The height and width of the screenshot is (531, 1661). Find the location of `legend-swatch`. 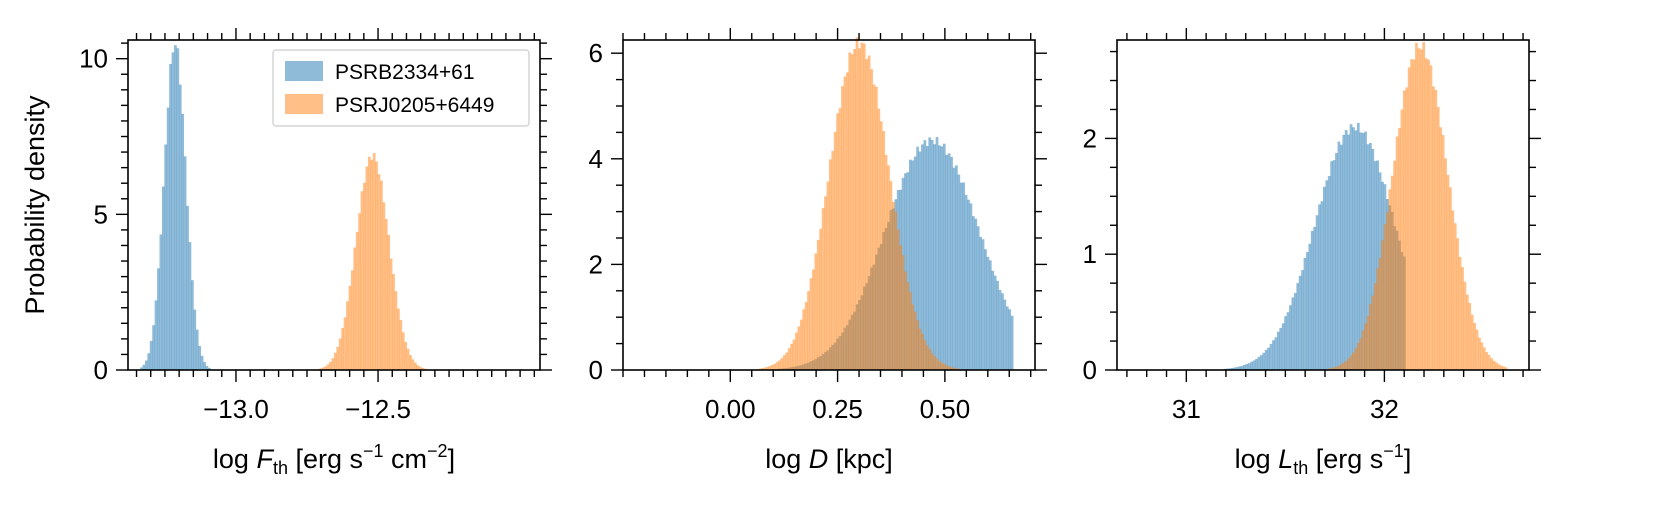

legend-swatch is located at coordinates (304, 104).